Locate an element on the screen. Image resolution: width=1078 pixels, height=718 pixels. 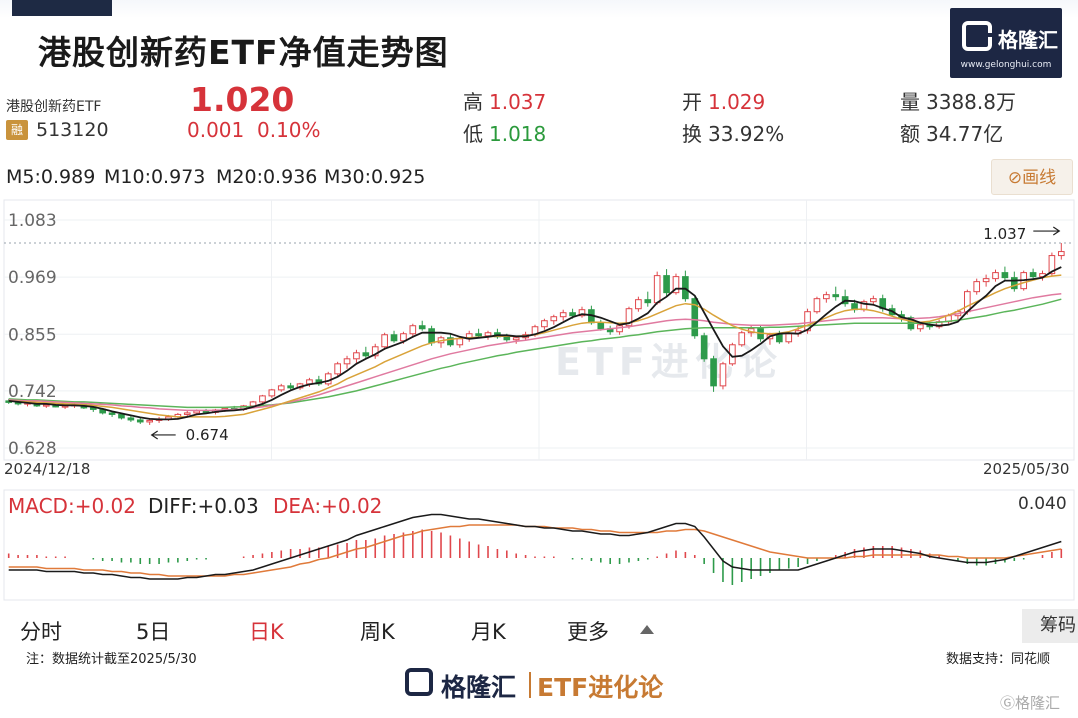
diff-label: DIFF:+0.03 is located at coordinates (203, 506).